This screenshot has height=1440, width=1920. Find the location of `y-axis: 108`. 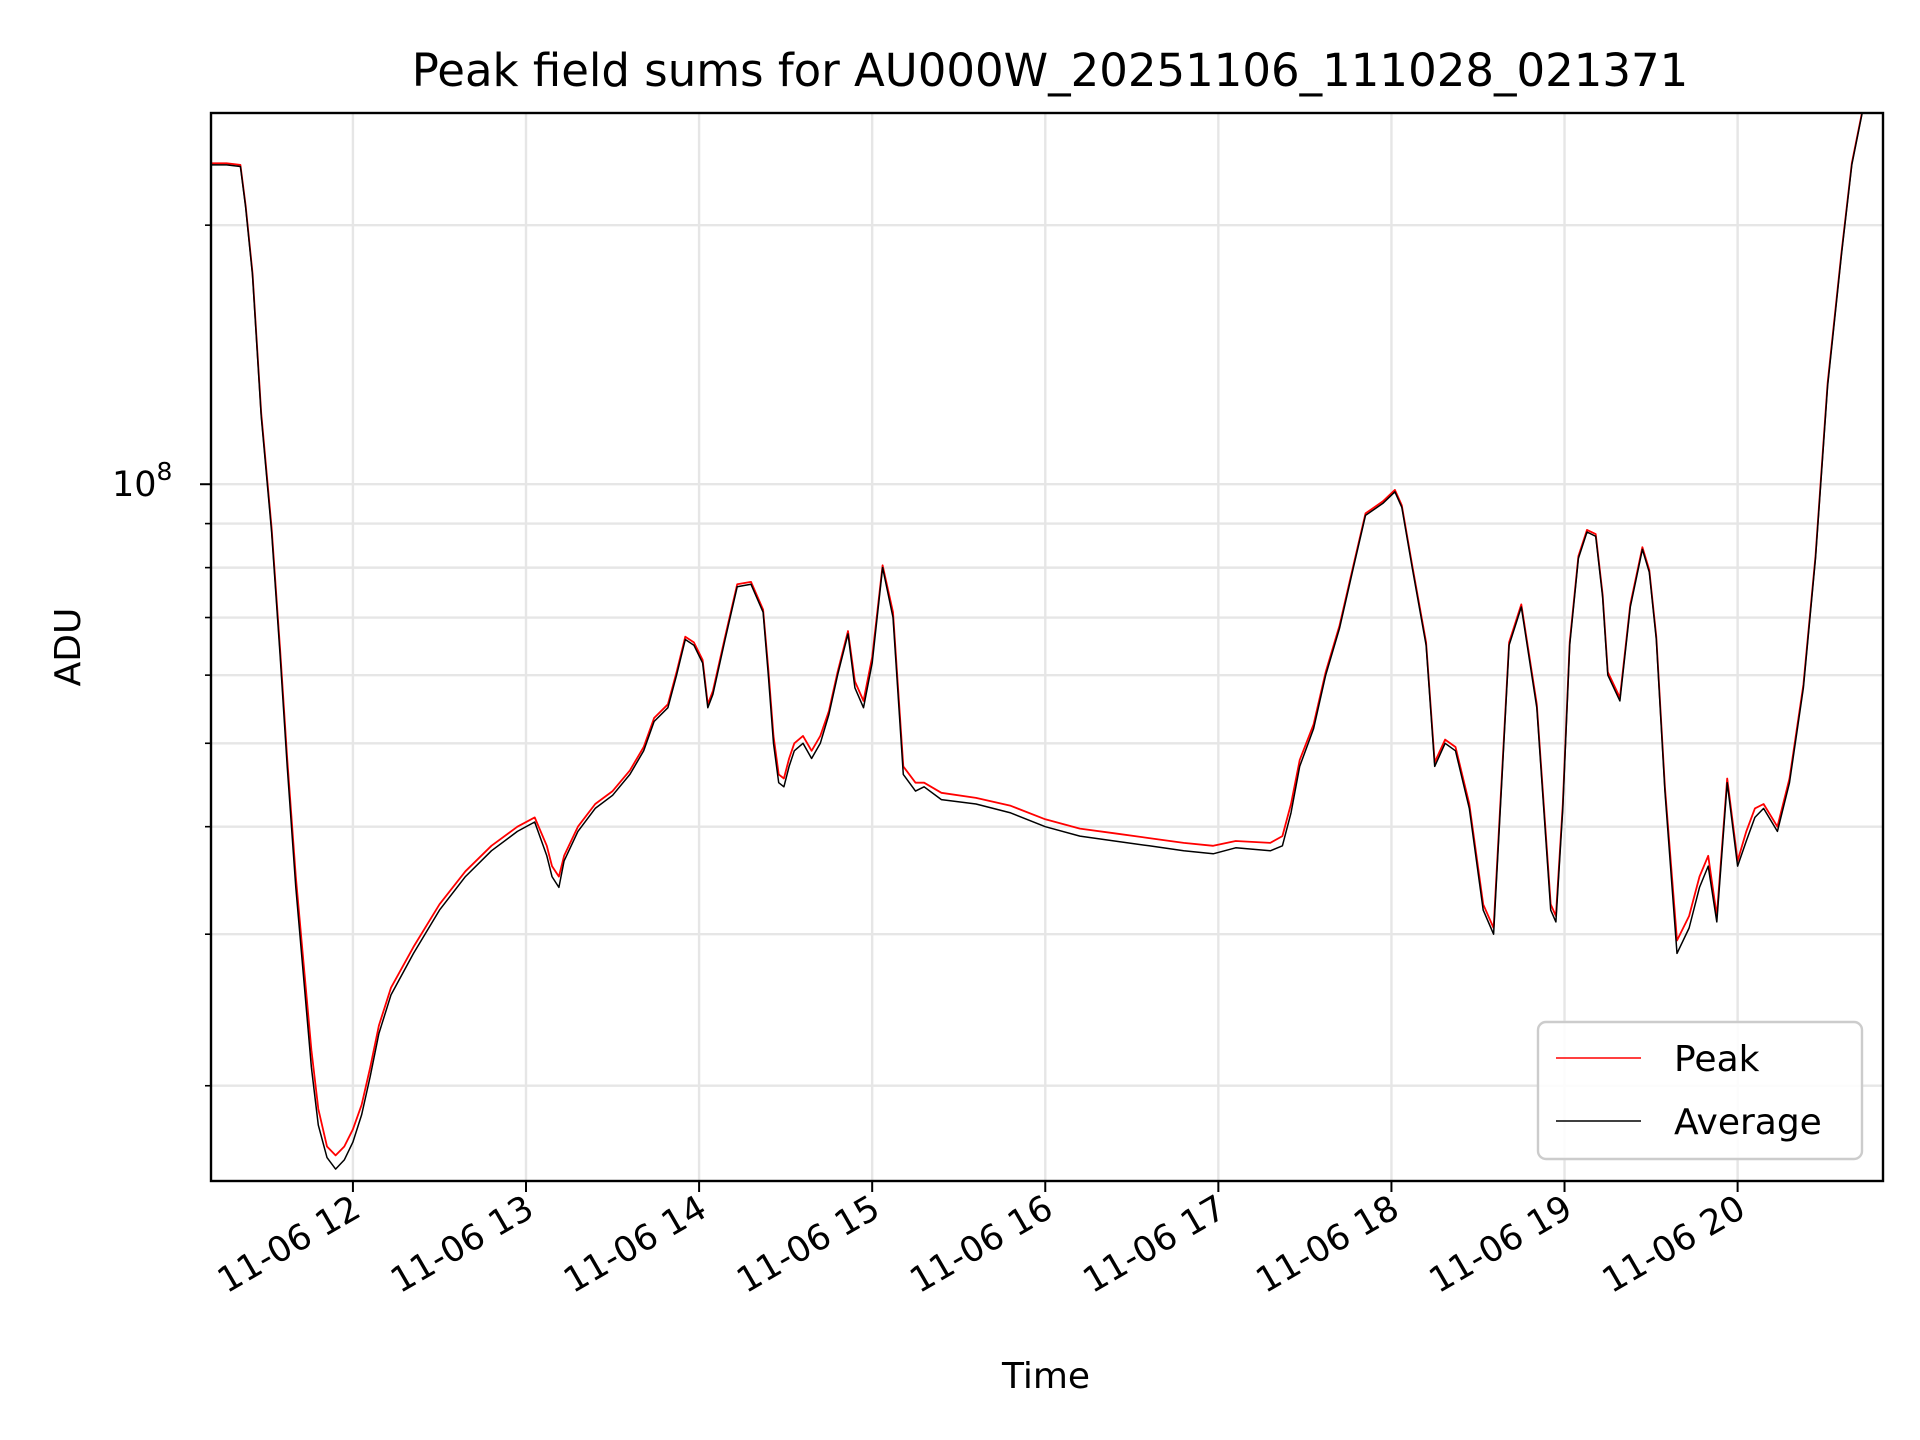

y-axis: 108 is located at coordinates (161, 655).